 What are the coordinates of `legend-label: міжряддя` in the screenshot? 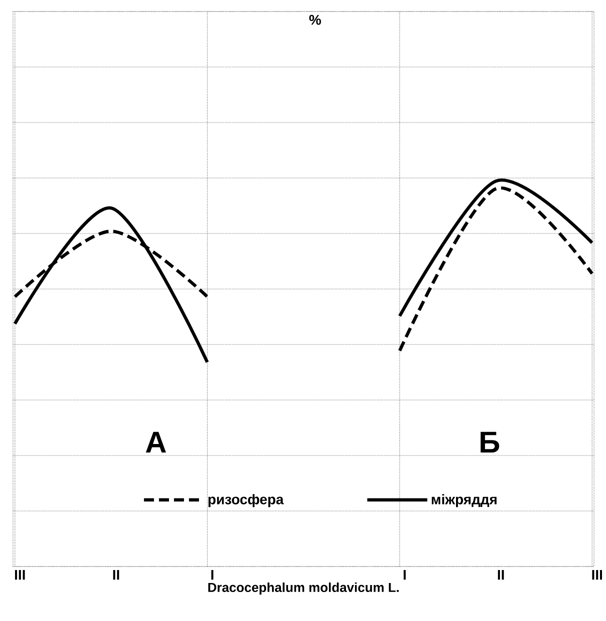 It's located at (464, 501).